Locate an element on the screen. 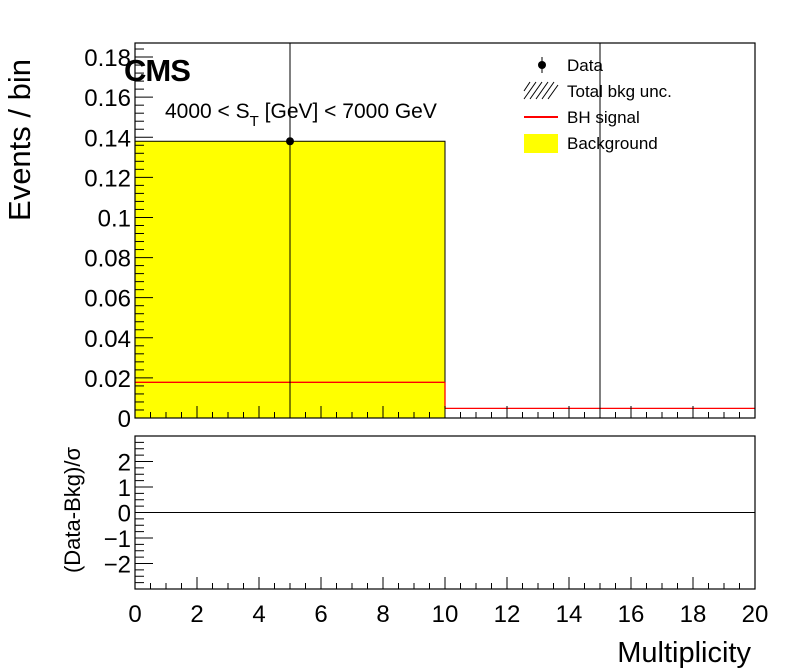  main-y-tick-label: 0.04 is located at coordinates (107, 339).